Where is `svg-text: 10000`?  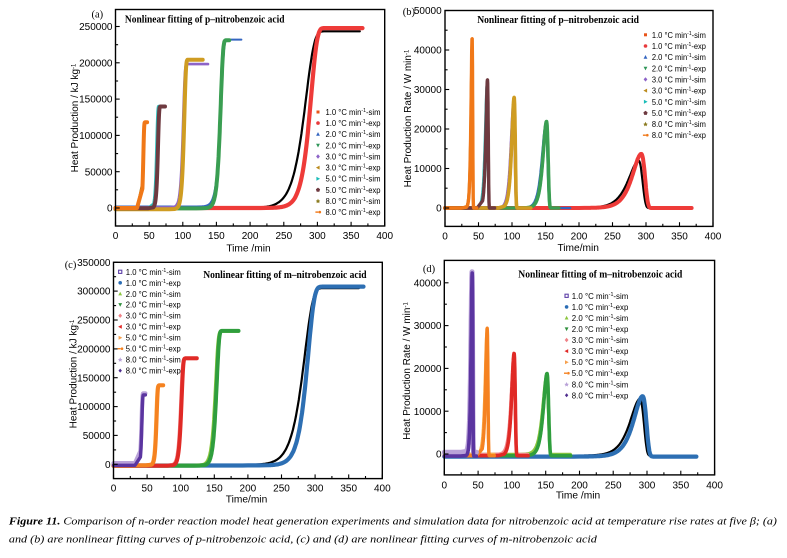 svg-text: 10000 is located at coordinates (428, 412).